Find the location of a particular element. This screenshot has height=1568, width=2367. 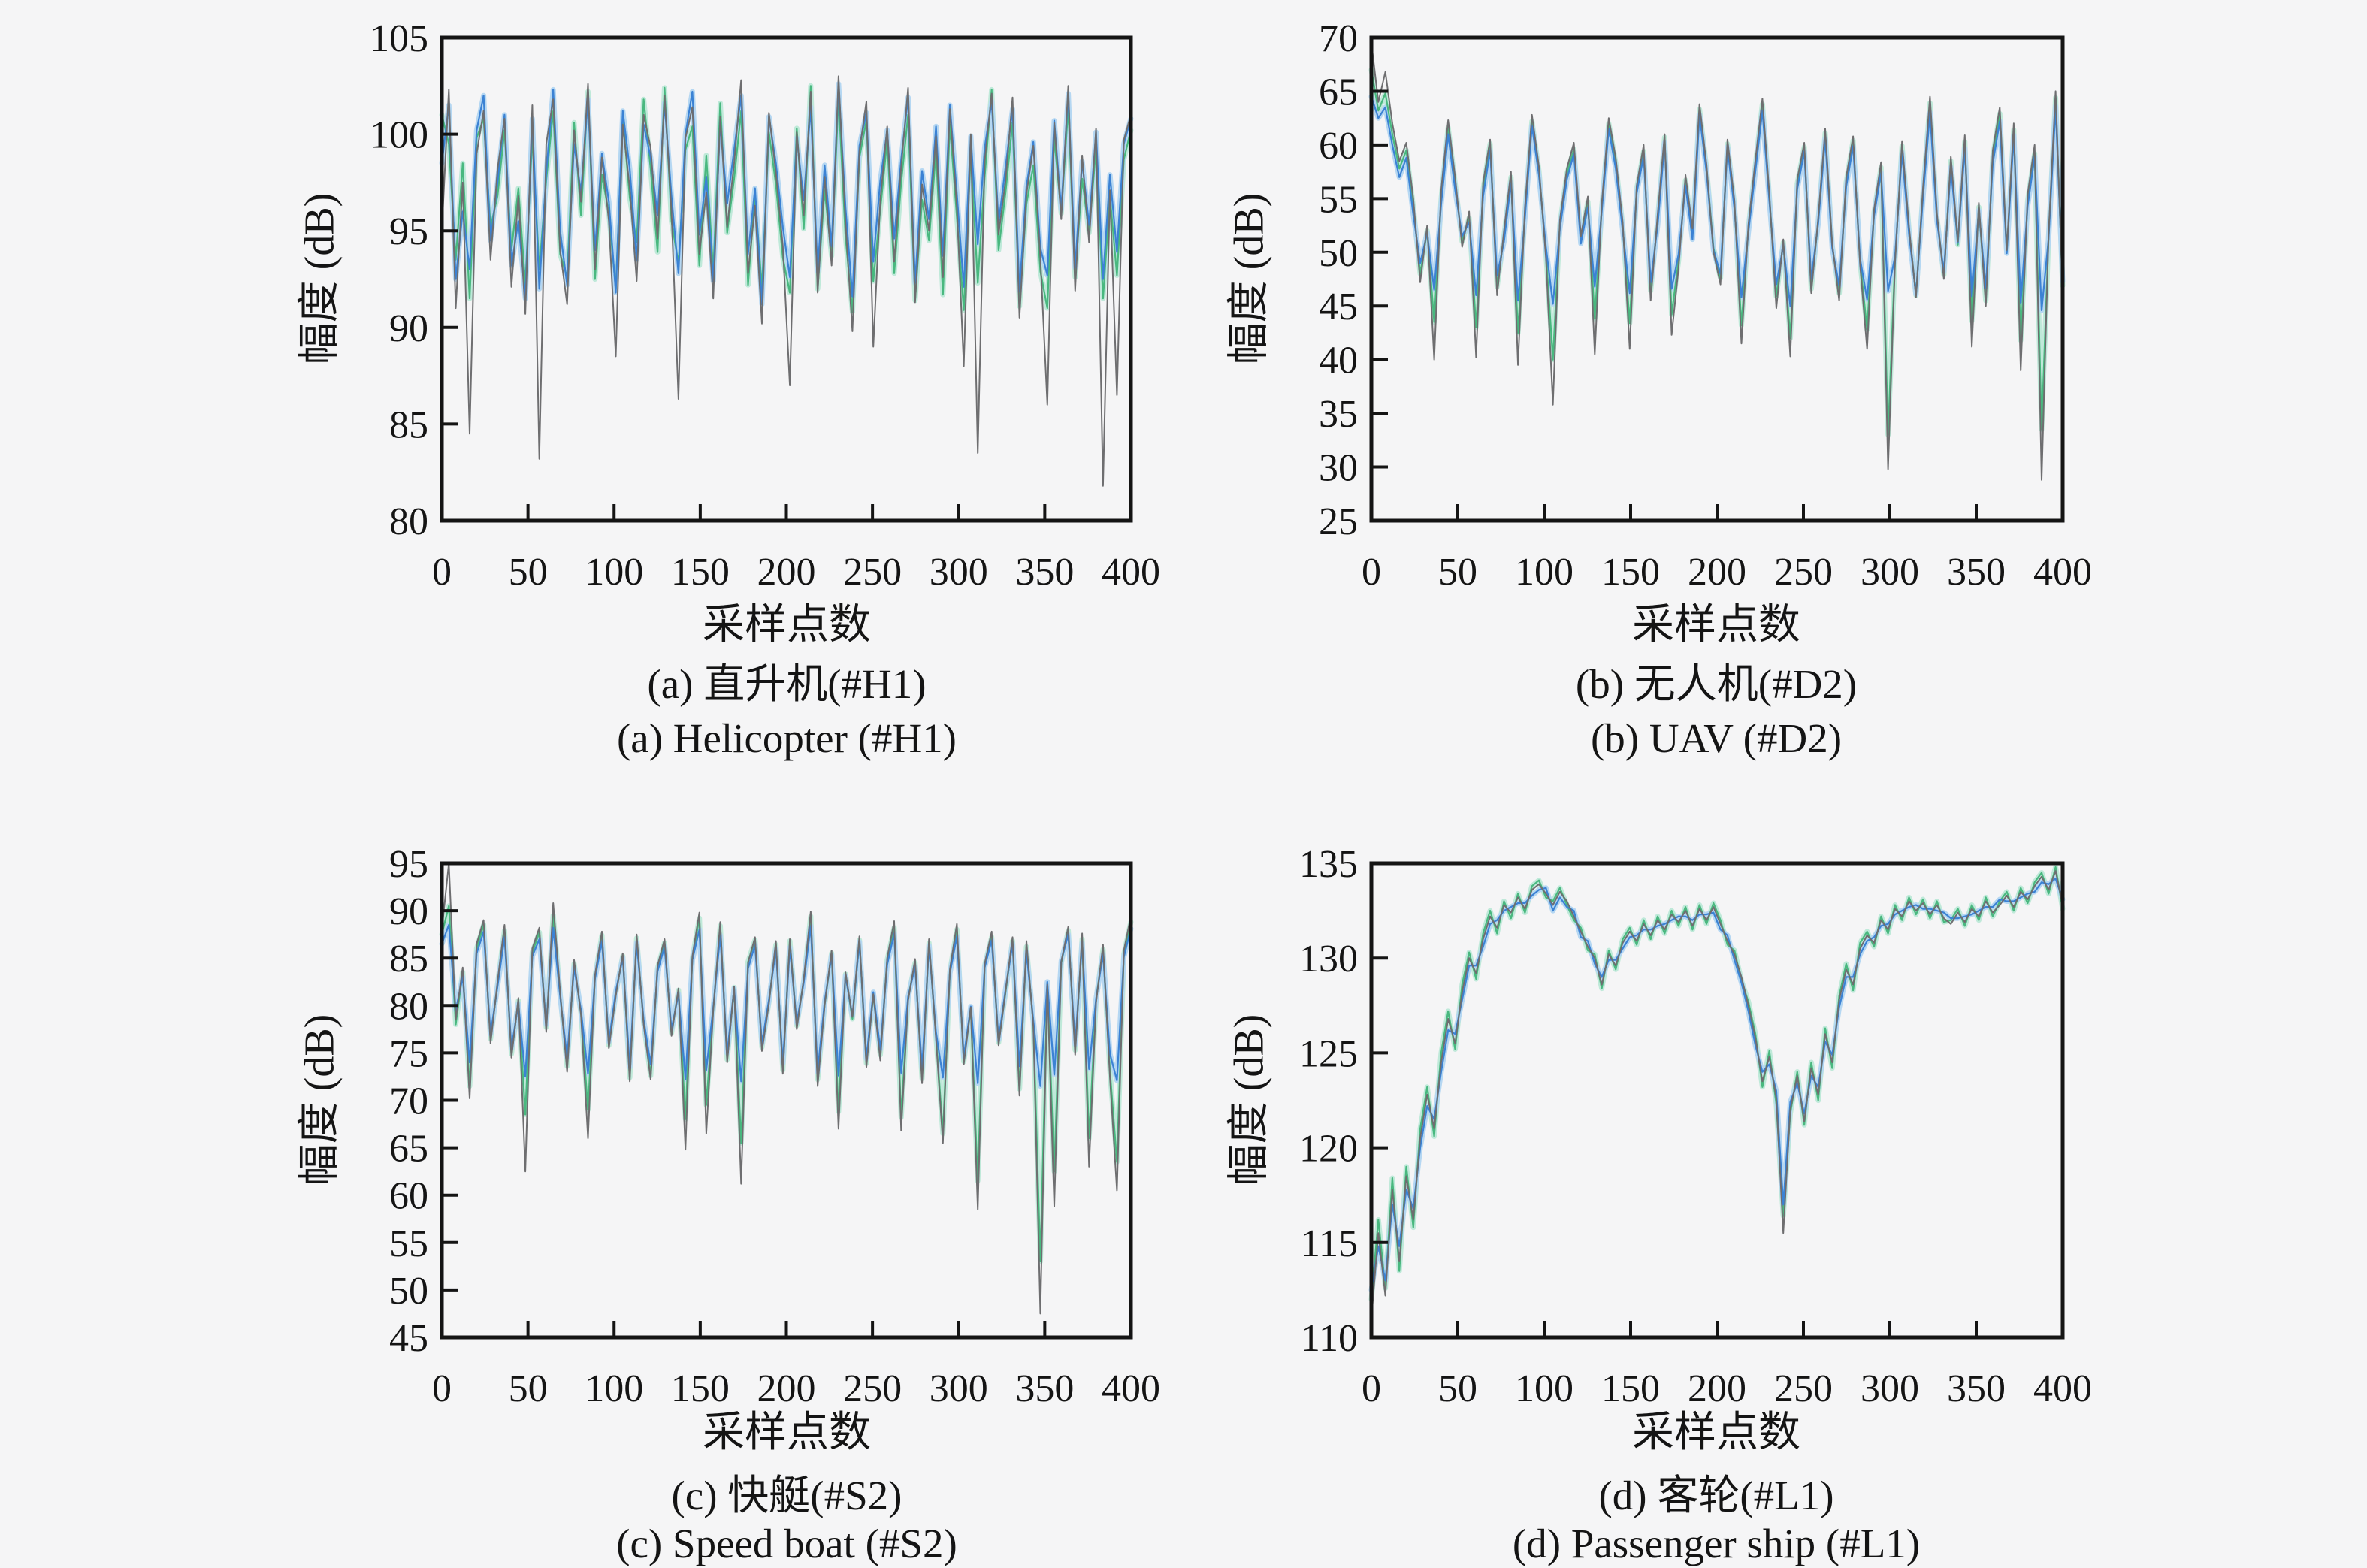

y-tick-label: 40 is located at coordinates (1339, 361).